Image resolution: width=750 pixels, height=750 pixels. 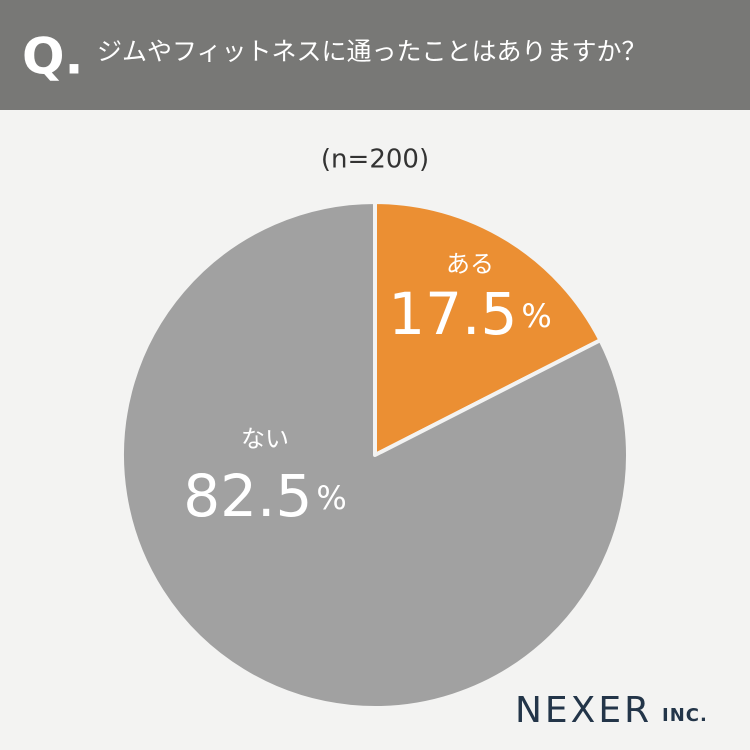 I want to click on slice-category: ある, so click(x=470, y=264).